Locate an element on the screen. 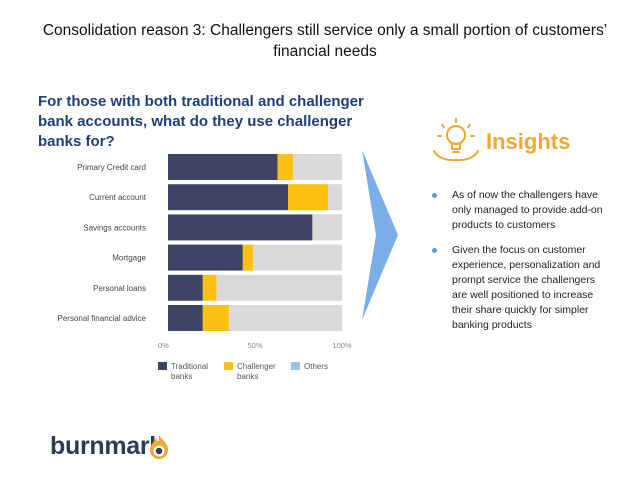 This screenshot has height=479, width=638. category-label: Mortgage is located at coordinates (129, 258).